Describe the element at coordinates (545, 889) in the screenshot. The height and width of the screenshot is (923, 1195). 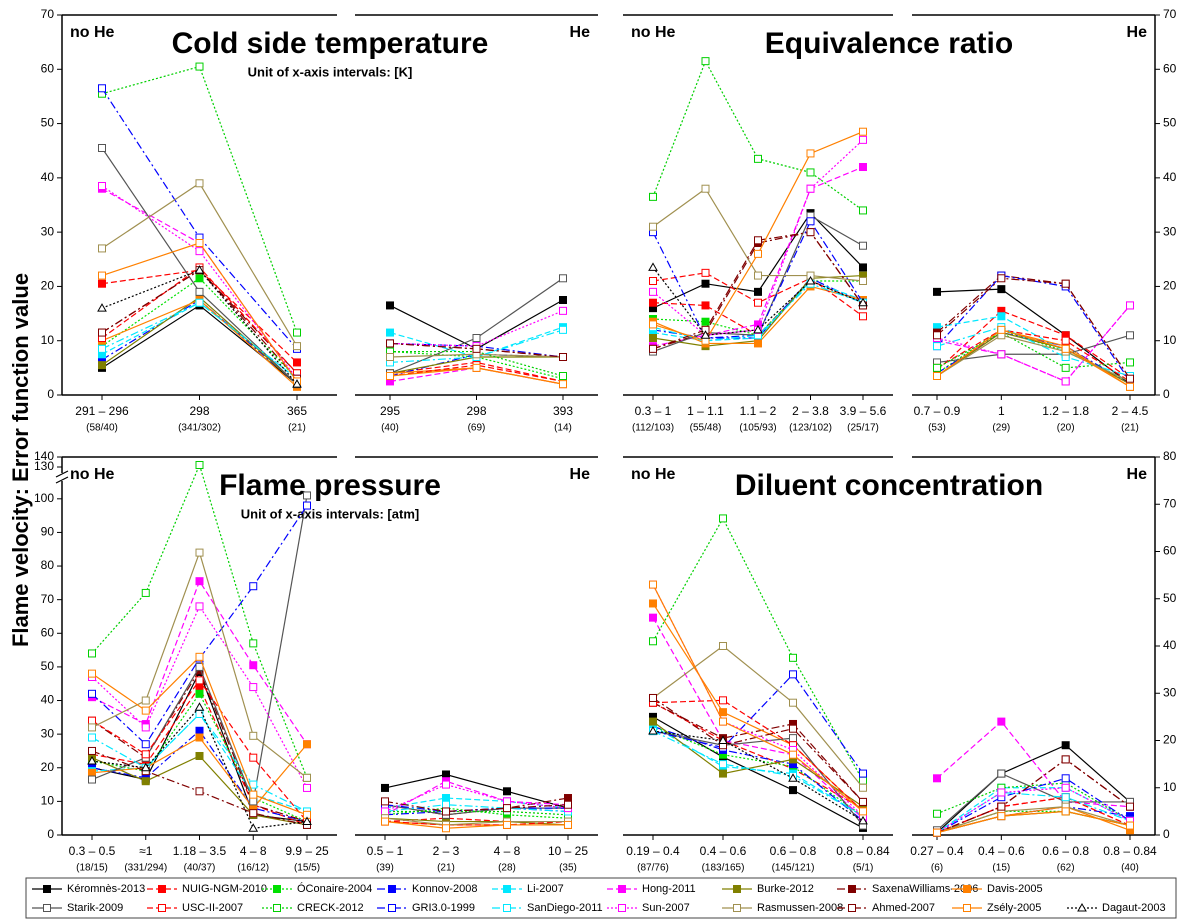
I see `legend-label: Li-2007` at that location.